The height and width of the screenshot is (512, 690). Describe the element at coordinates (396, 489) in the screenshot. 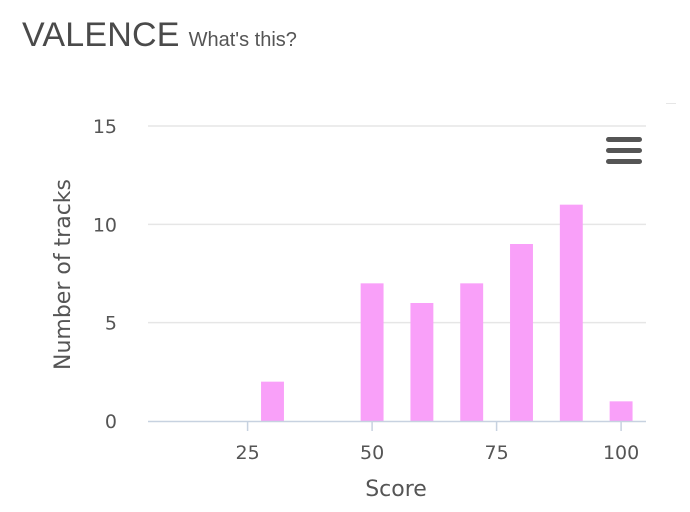

I see `x-axis-title: Score` at that location.